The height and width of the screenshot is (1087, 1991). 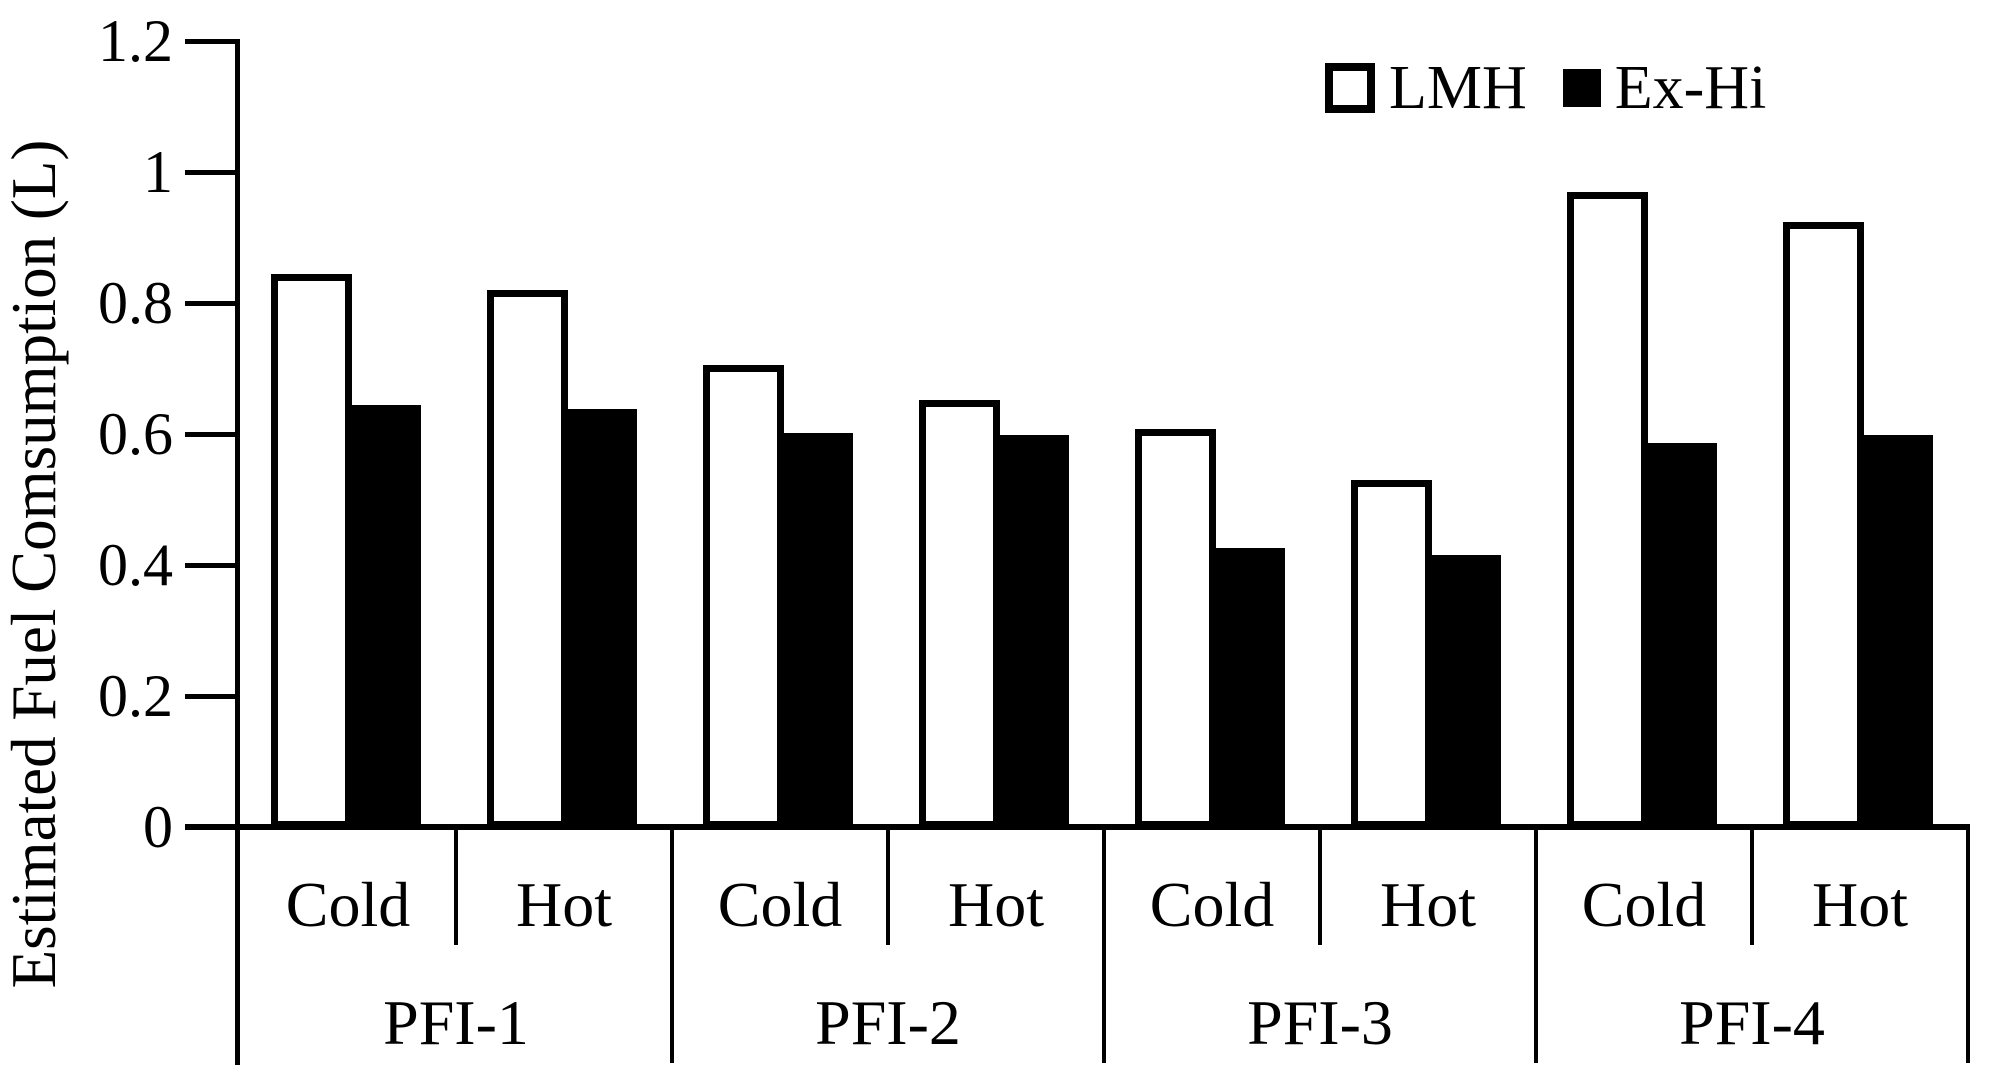 I want to click on bar-lmh-pfi-2-cold, so click(x=743, y=596).